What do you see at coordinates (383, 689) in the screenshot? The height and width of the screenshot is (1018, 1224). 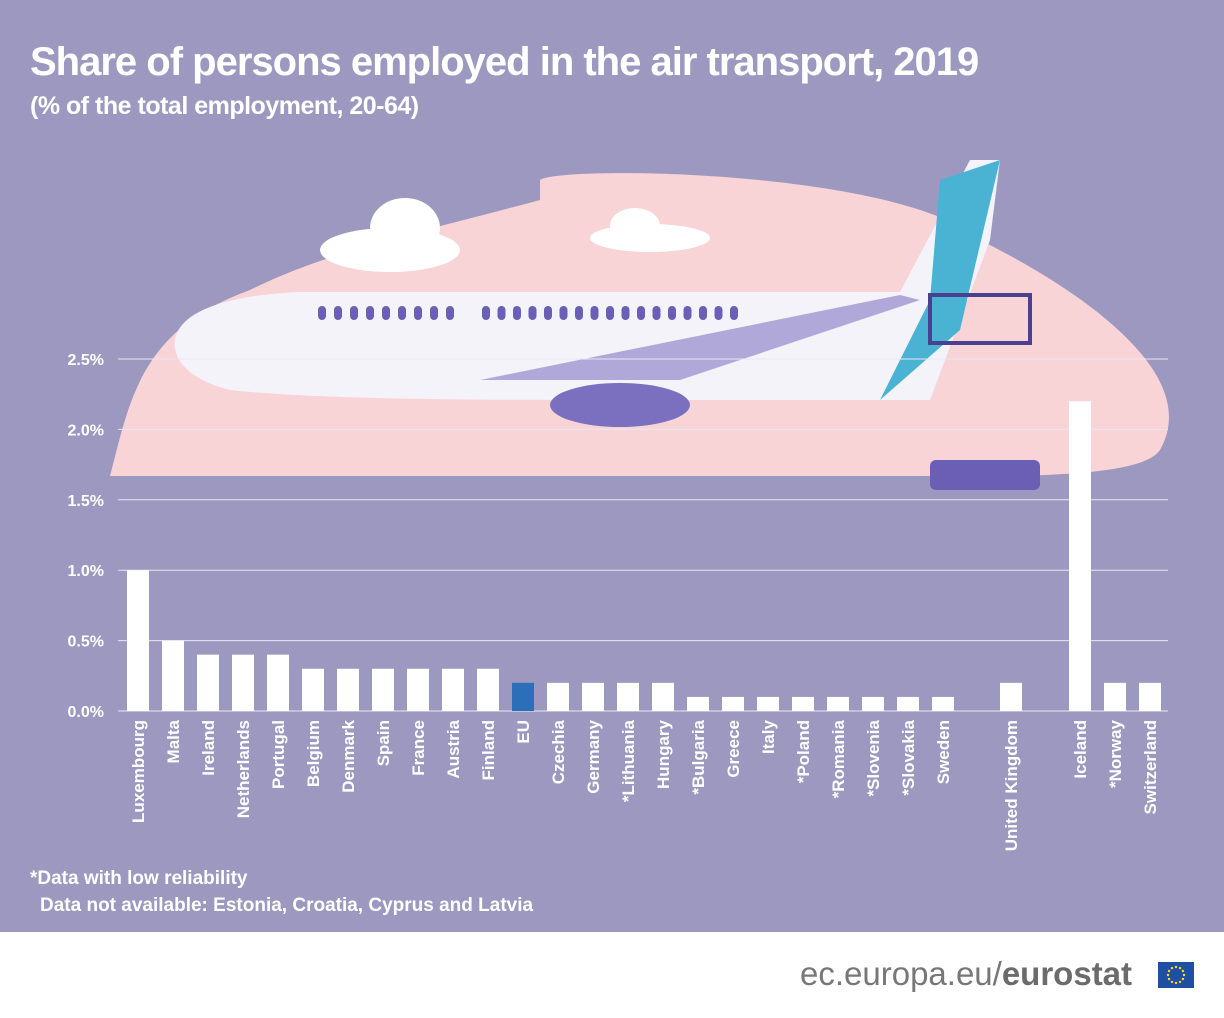 I see `bar-spain` at bounding box center [383, 689].